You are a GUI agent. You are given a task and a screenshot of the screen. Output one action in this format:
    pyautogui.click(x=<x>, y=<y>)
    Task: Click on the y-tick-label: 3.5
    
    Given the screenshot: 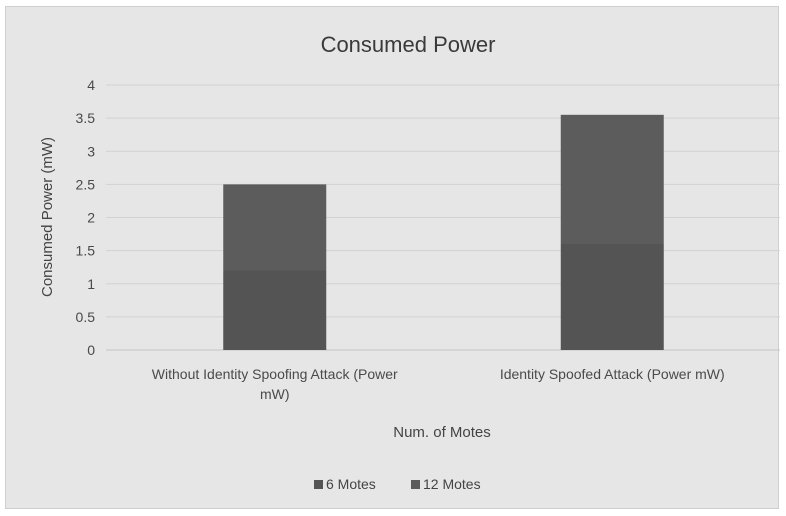 What is the action you would take?
    pyautogui.click(x=86, y=118)
    